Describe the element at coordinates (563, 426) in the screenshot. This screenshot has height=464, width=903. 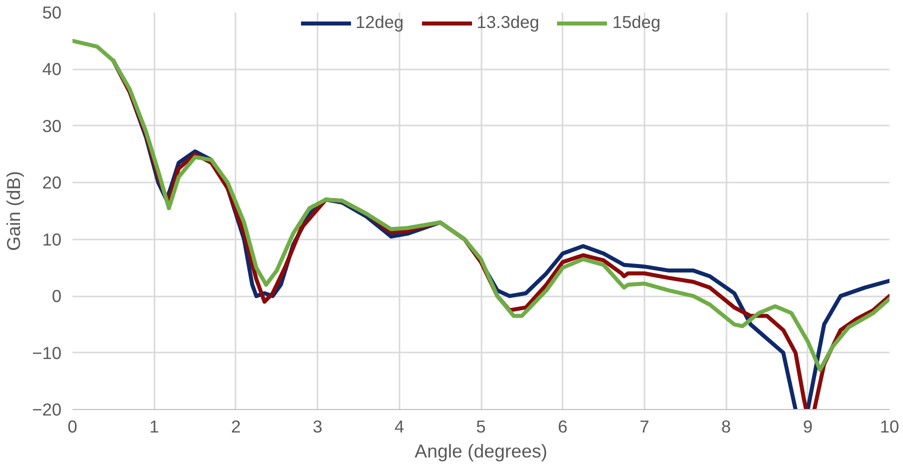
I see `x-tick-label: 6` at that location.